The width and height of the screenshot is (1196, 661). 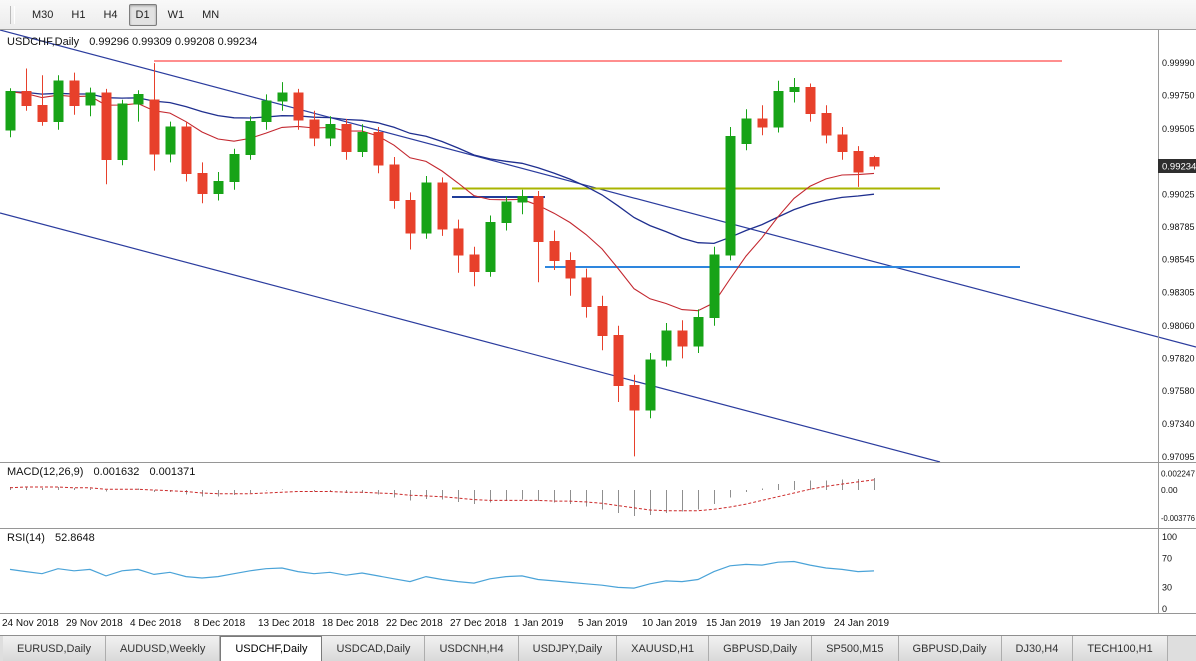 I want to click on date-tick-label: 4 Dec 2018, so click(x=156, y=623).